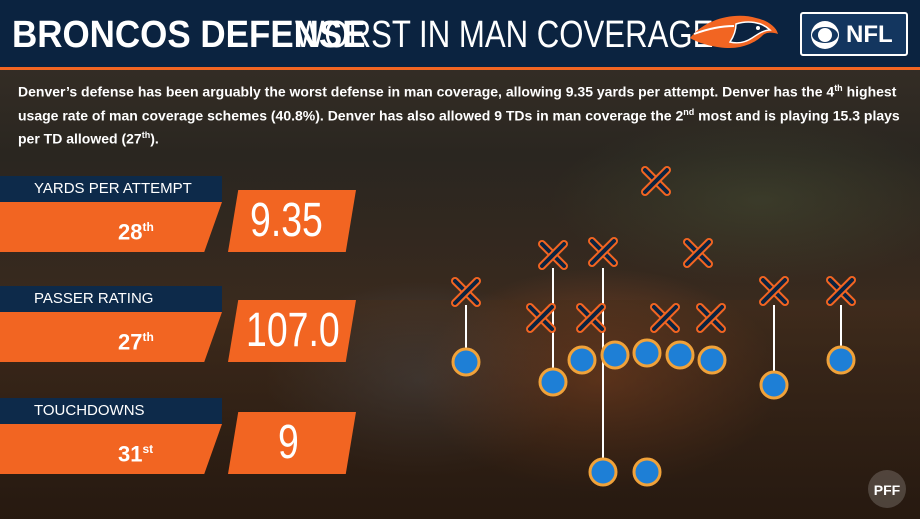  I want to click on rank-number: 31, so click(130, 454).